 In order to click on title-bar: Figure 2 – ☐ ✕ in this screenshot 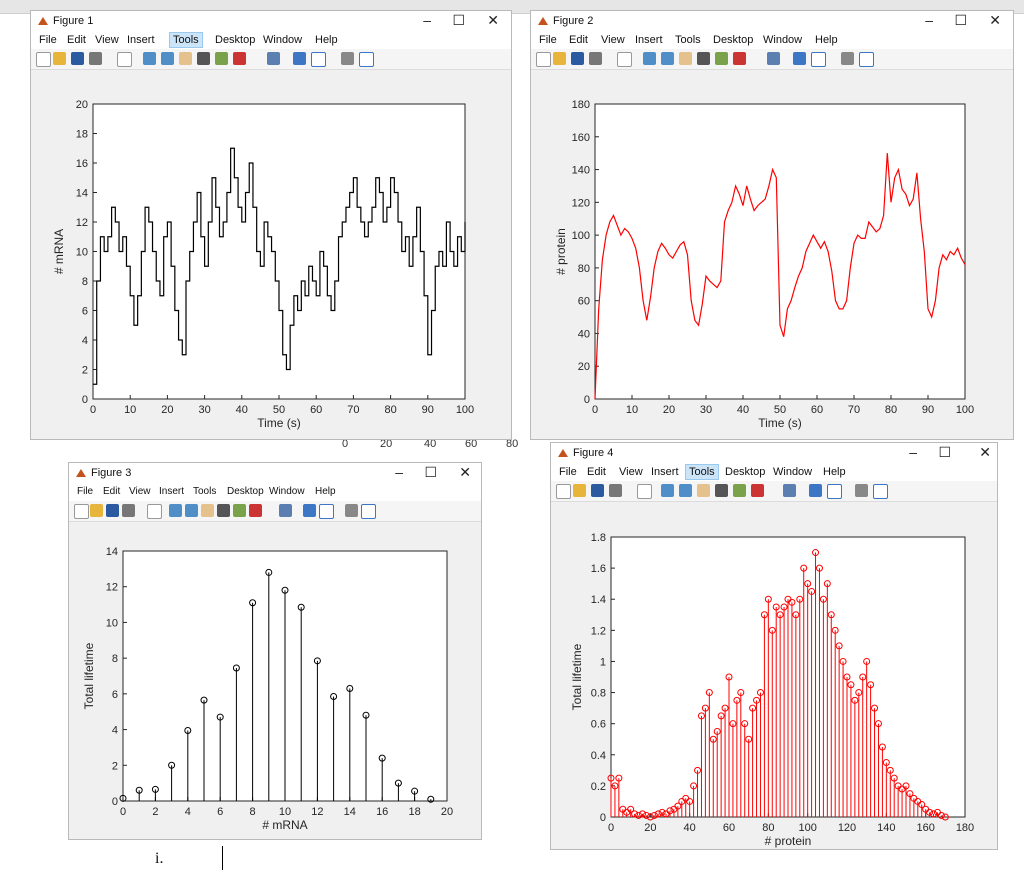, I will do `click(772, 21)`.